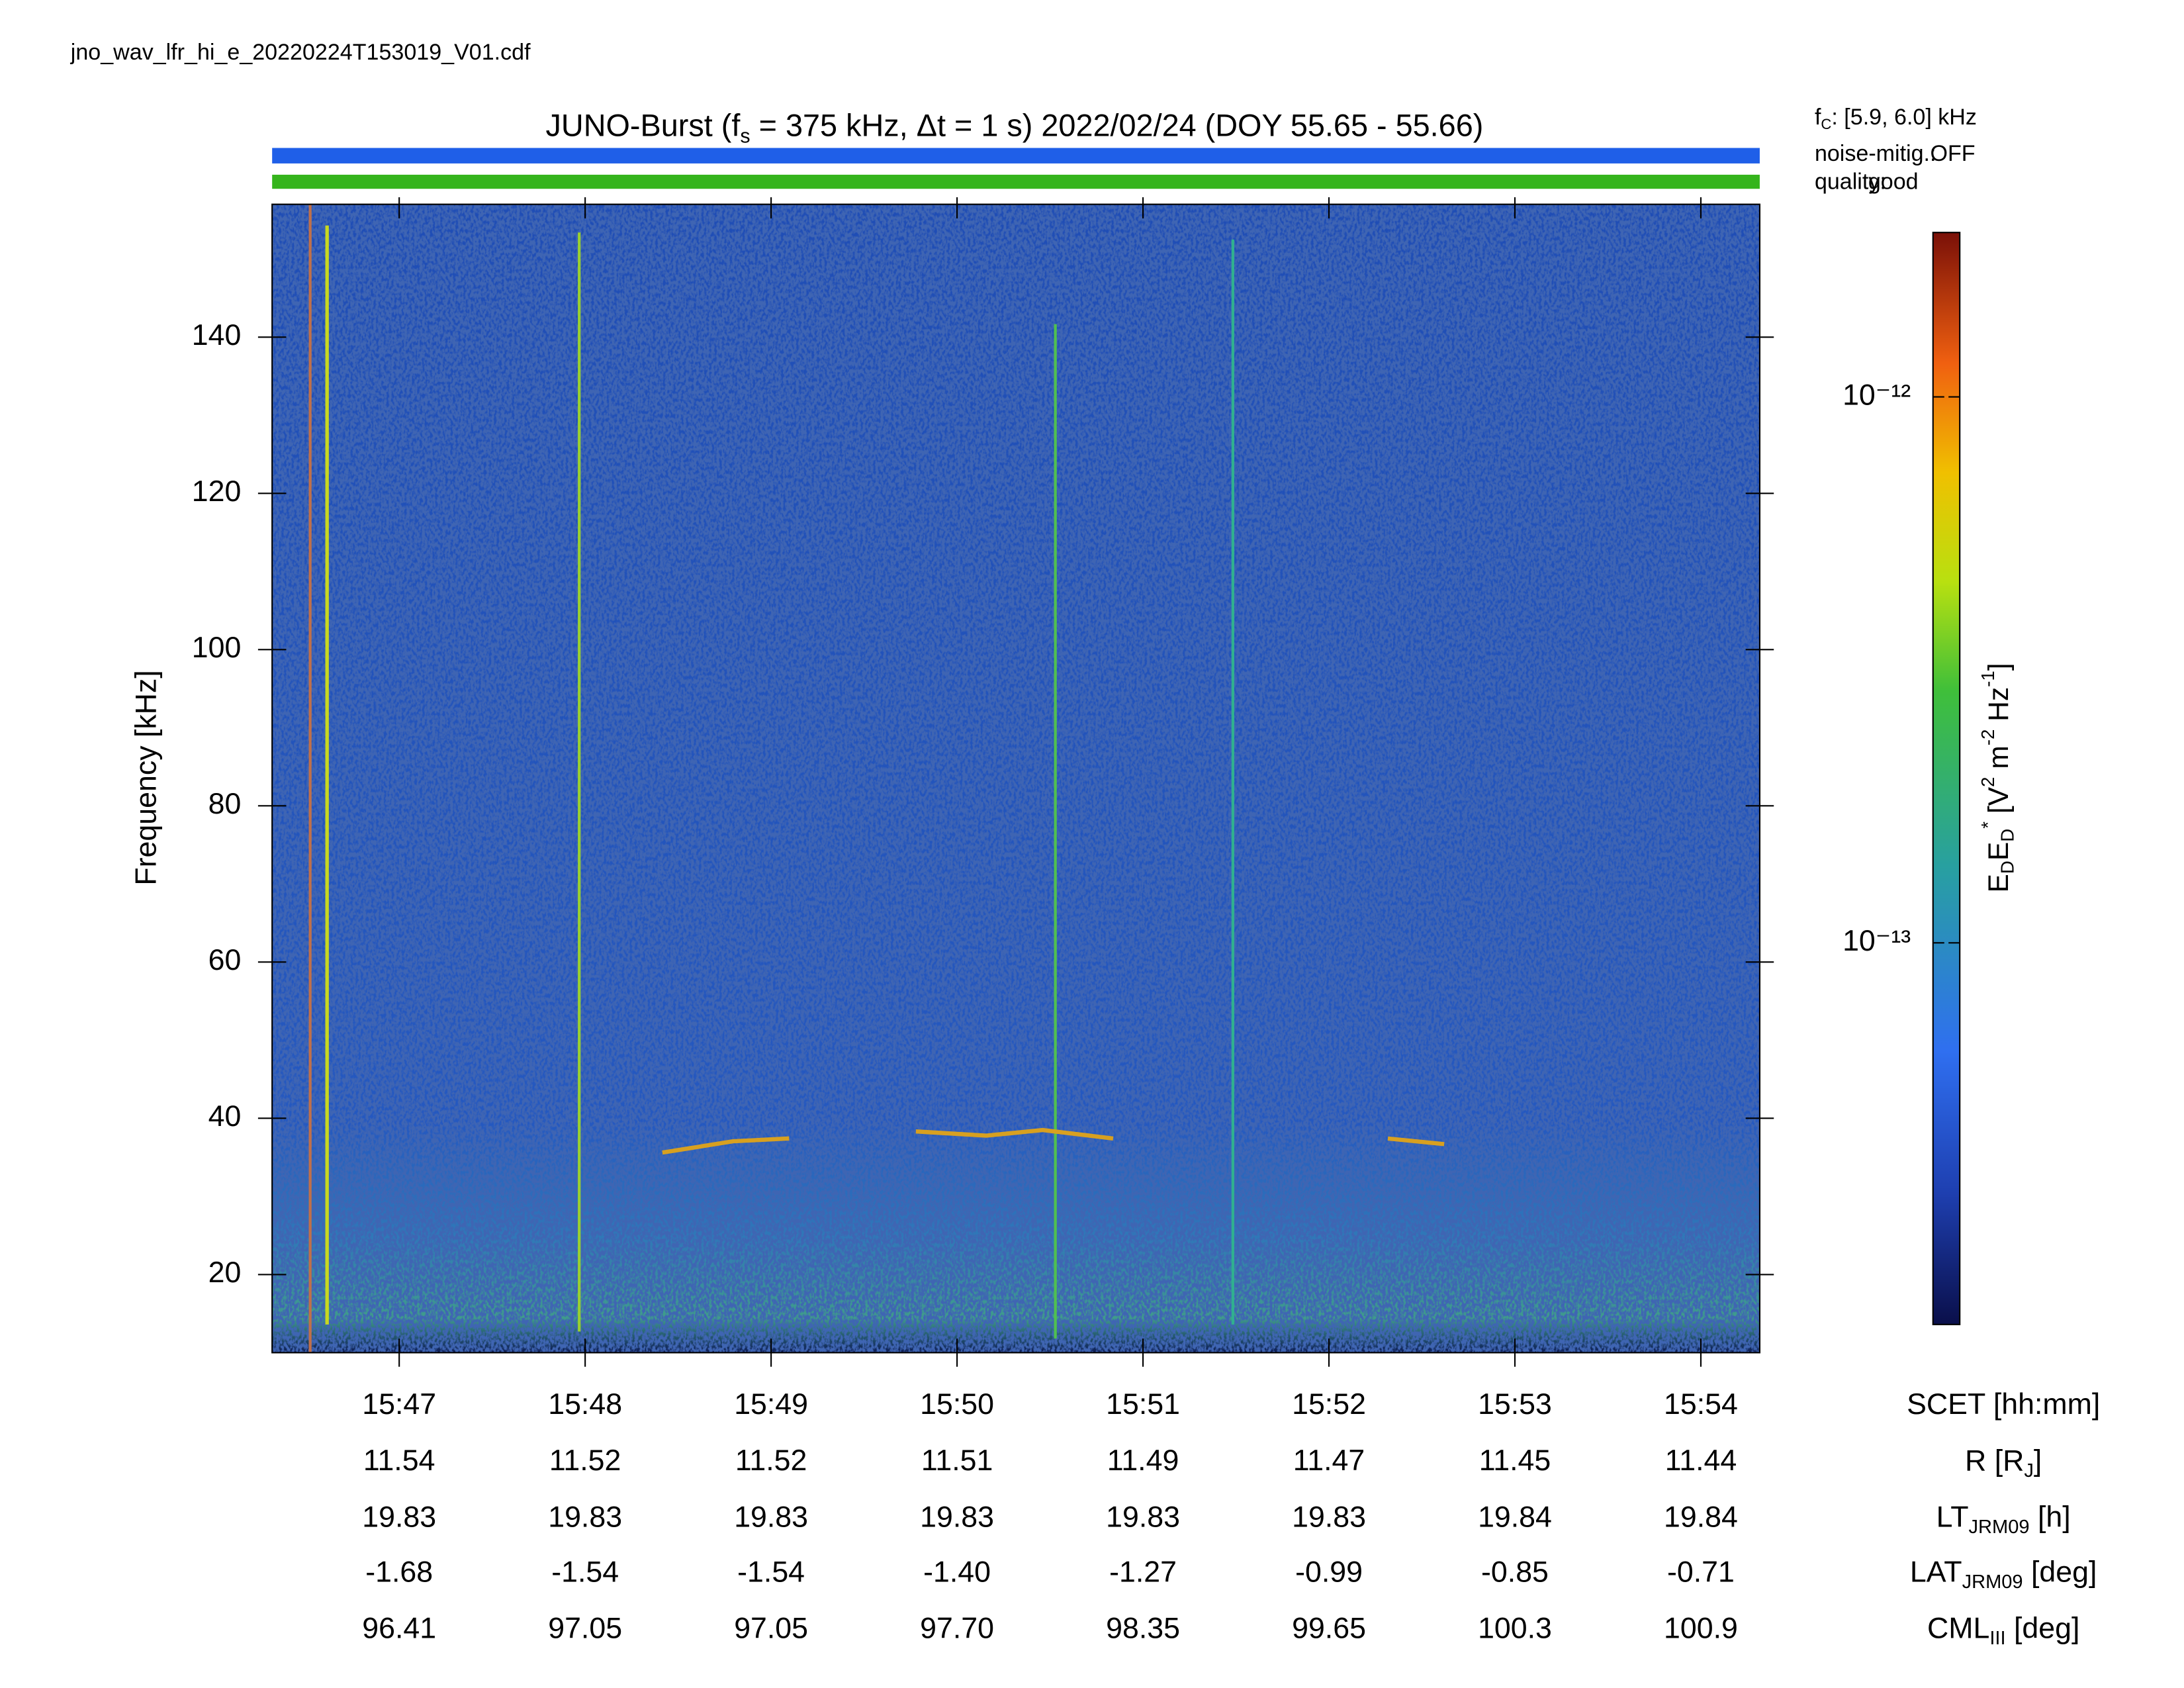 This screenshot has width=2184, height=1688. I want to click on y-tick-label: 60, so click(225, 960).